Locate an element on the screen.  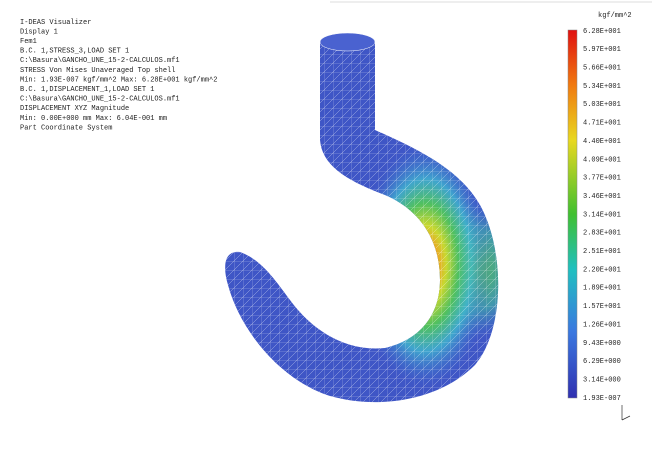
axis-triad is located at coordinates (626, 413).